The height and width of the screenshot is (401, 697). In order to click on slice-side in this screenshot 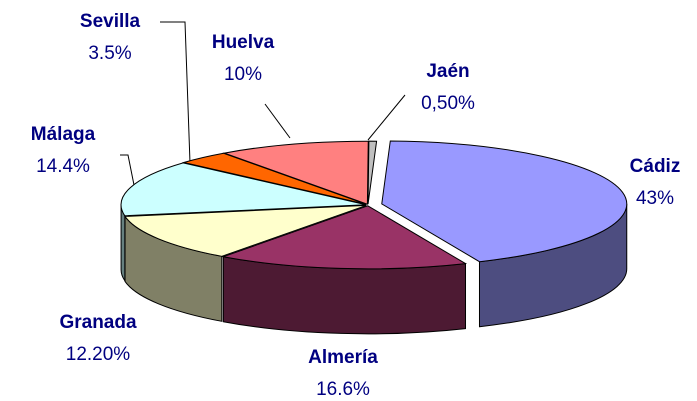, I will do `click(123, 243)`.